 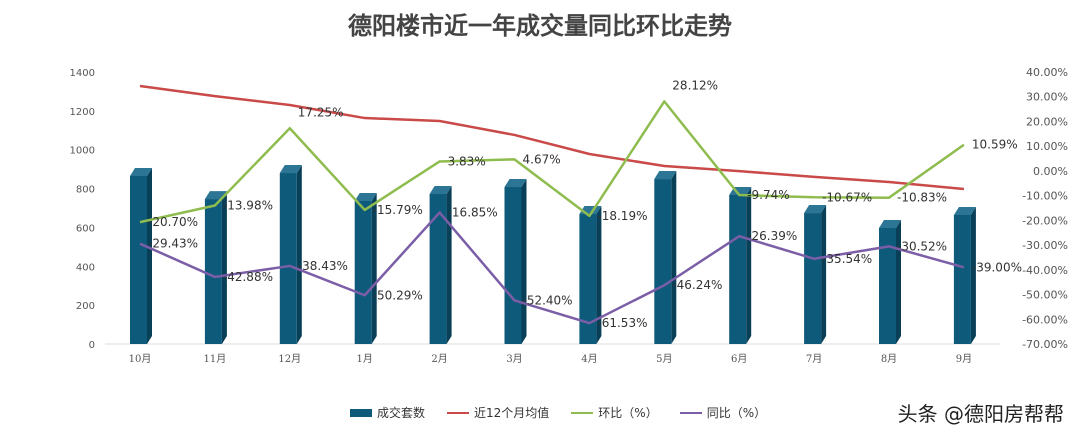 What do you see at coordinates (92, 345) in the screenshot?
I see `left-tick-label: 0` at bounding box center [92, 345].